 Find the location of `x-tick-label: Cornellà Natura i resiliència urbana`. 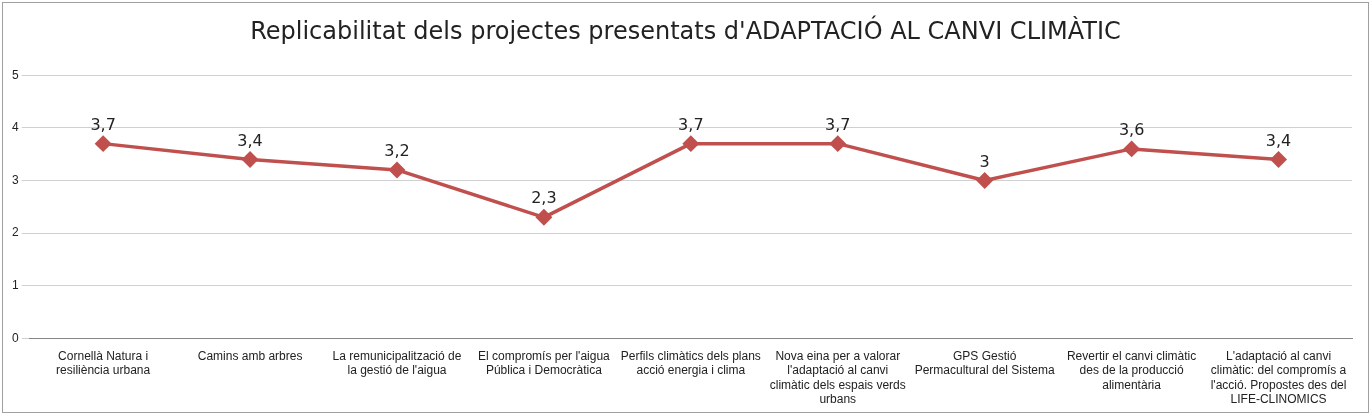

x-tick-label: Cornellà Natura i resiliència urbana is located at coordinates (103, 363).